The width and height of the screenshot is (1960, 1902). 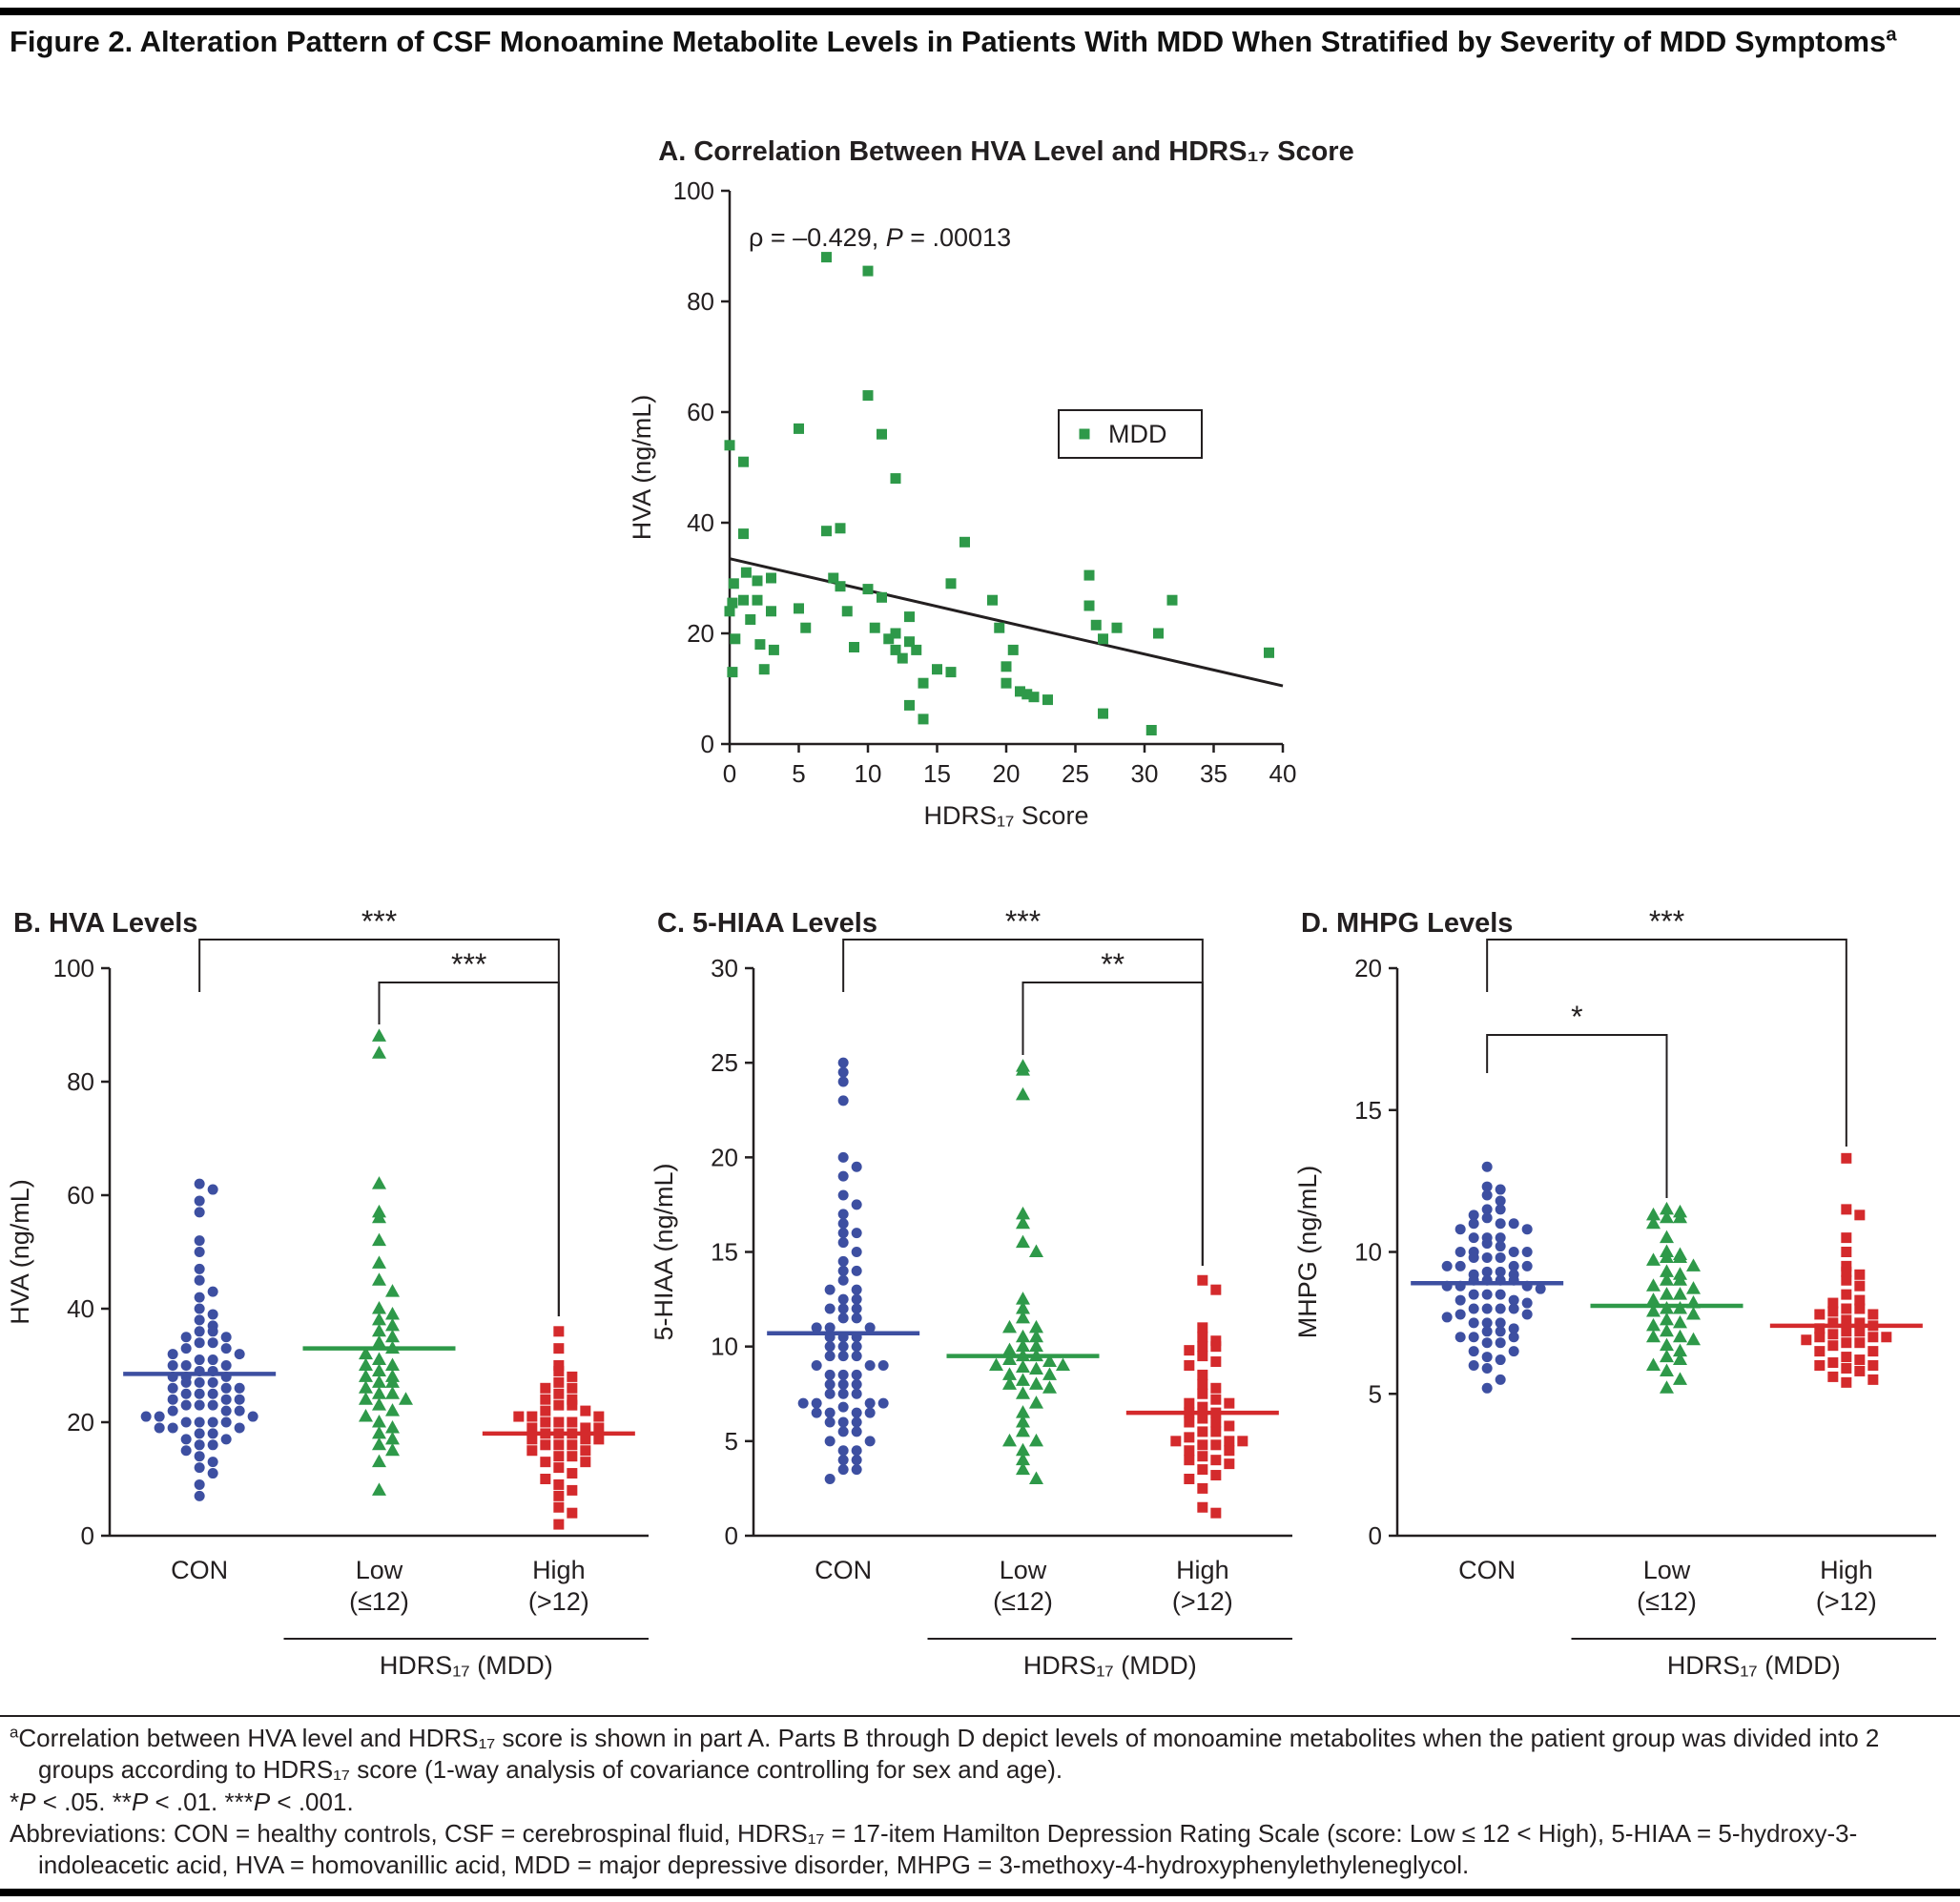 What do you see at coordinates (1308, 1252) in the screenshot?
I see `y-axis-label: MHPG (ng/mL)` at bounding box center [1308, 1252].